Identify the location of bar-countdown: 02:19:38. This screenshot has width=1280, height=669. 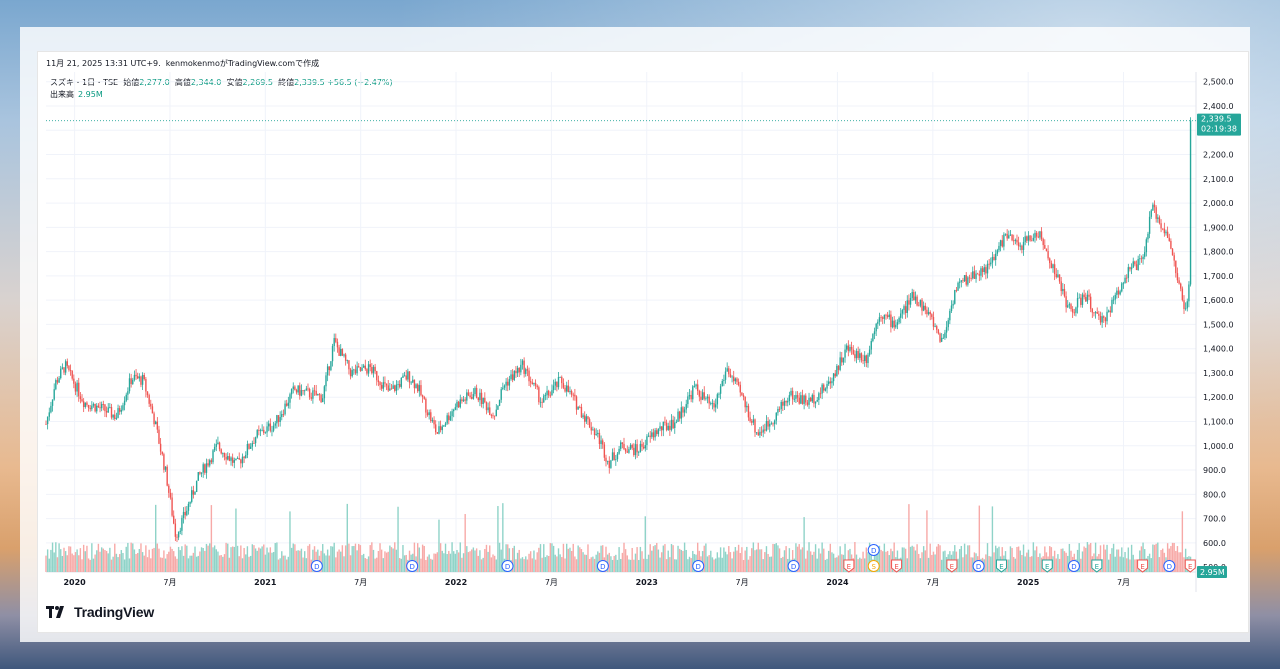
(1219, 129).